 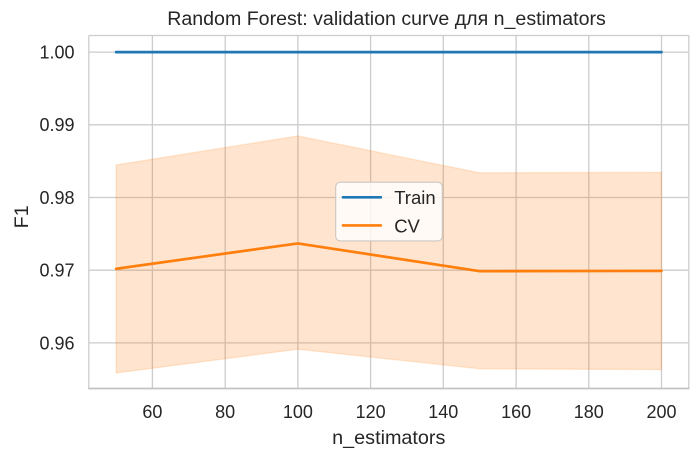 What do you see at coordinates (298, 412) in the screenshot?
I see `svg-text: 100` at bounding box center [298, 412].